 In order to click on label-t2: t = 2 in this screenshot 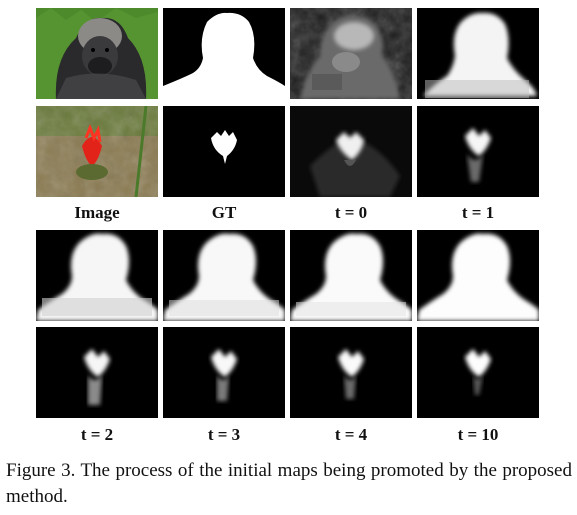, I will do `click(97, 434)`.